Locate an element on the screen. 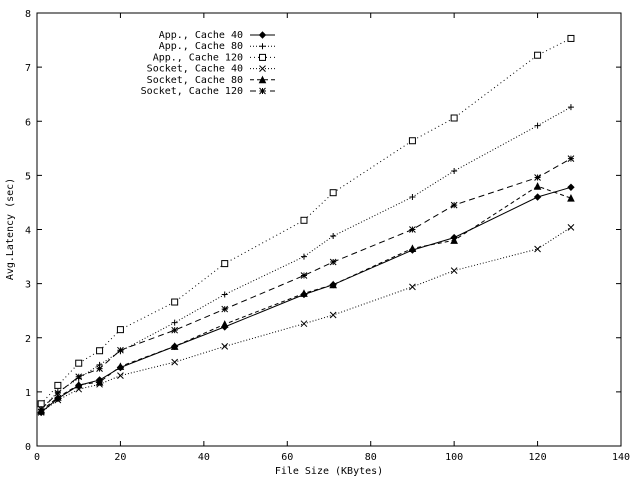 The image size is (640, 480). y-tick-label: 8 is located at coordinates (28, 14).